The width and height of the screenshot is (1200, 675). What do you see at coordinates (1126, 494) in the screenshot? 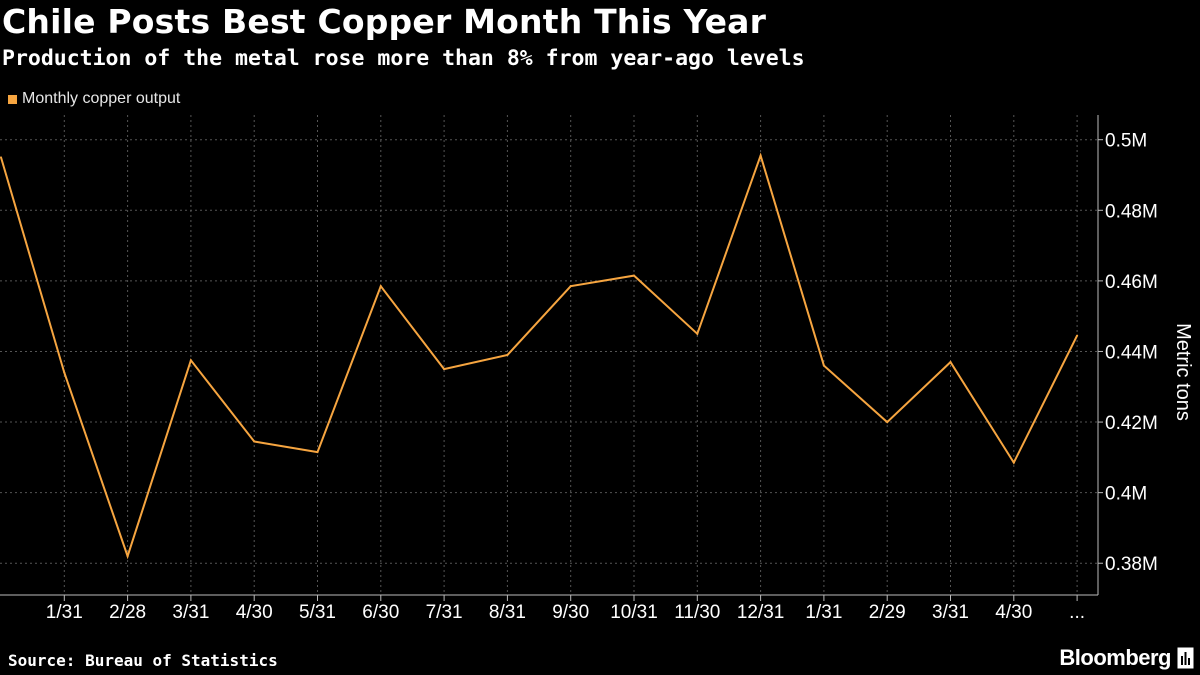
I see `y-tick-label: 0.4M` at bounding box center [1126, 494].